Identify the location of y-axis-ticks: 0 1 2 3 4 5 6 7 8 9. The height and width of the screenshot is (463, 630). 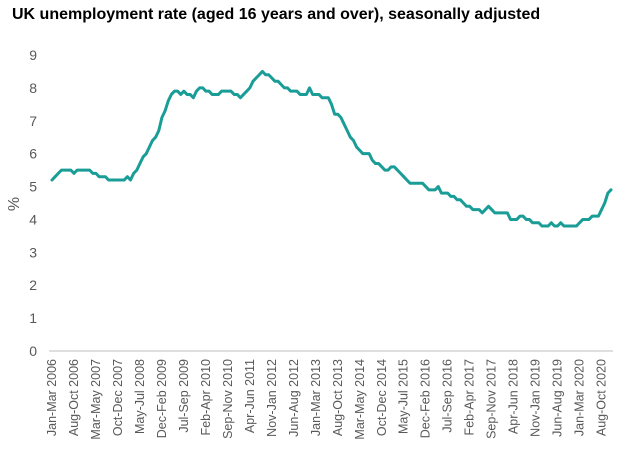
(33, 203).